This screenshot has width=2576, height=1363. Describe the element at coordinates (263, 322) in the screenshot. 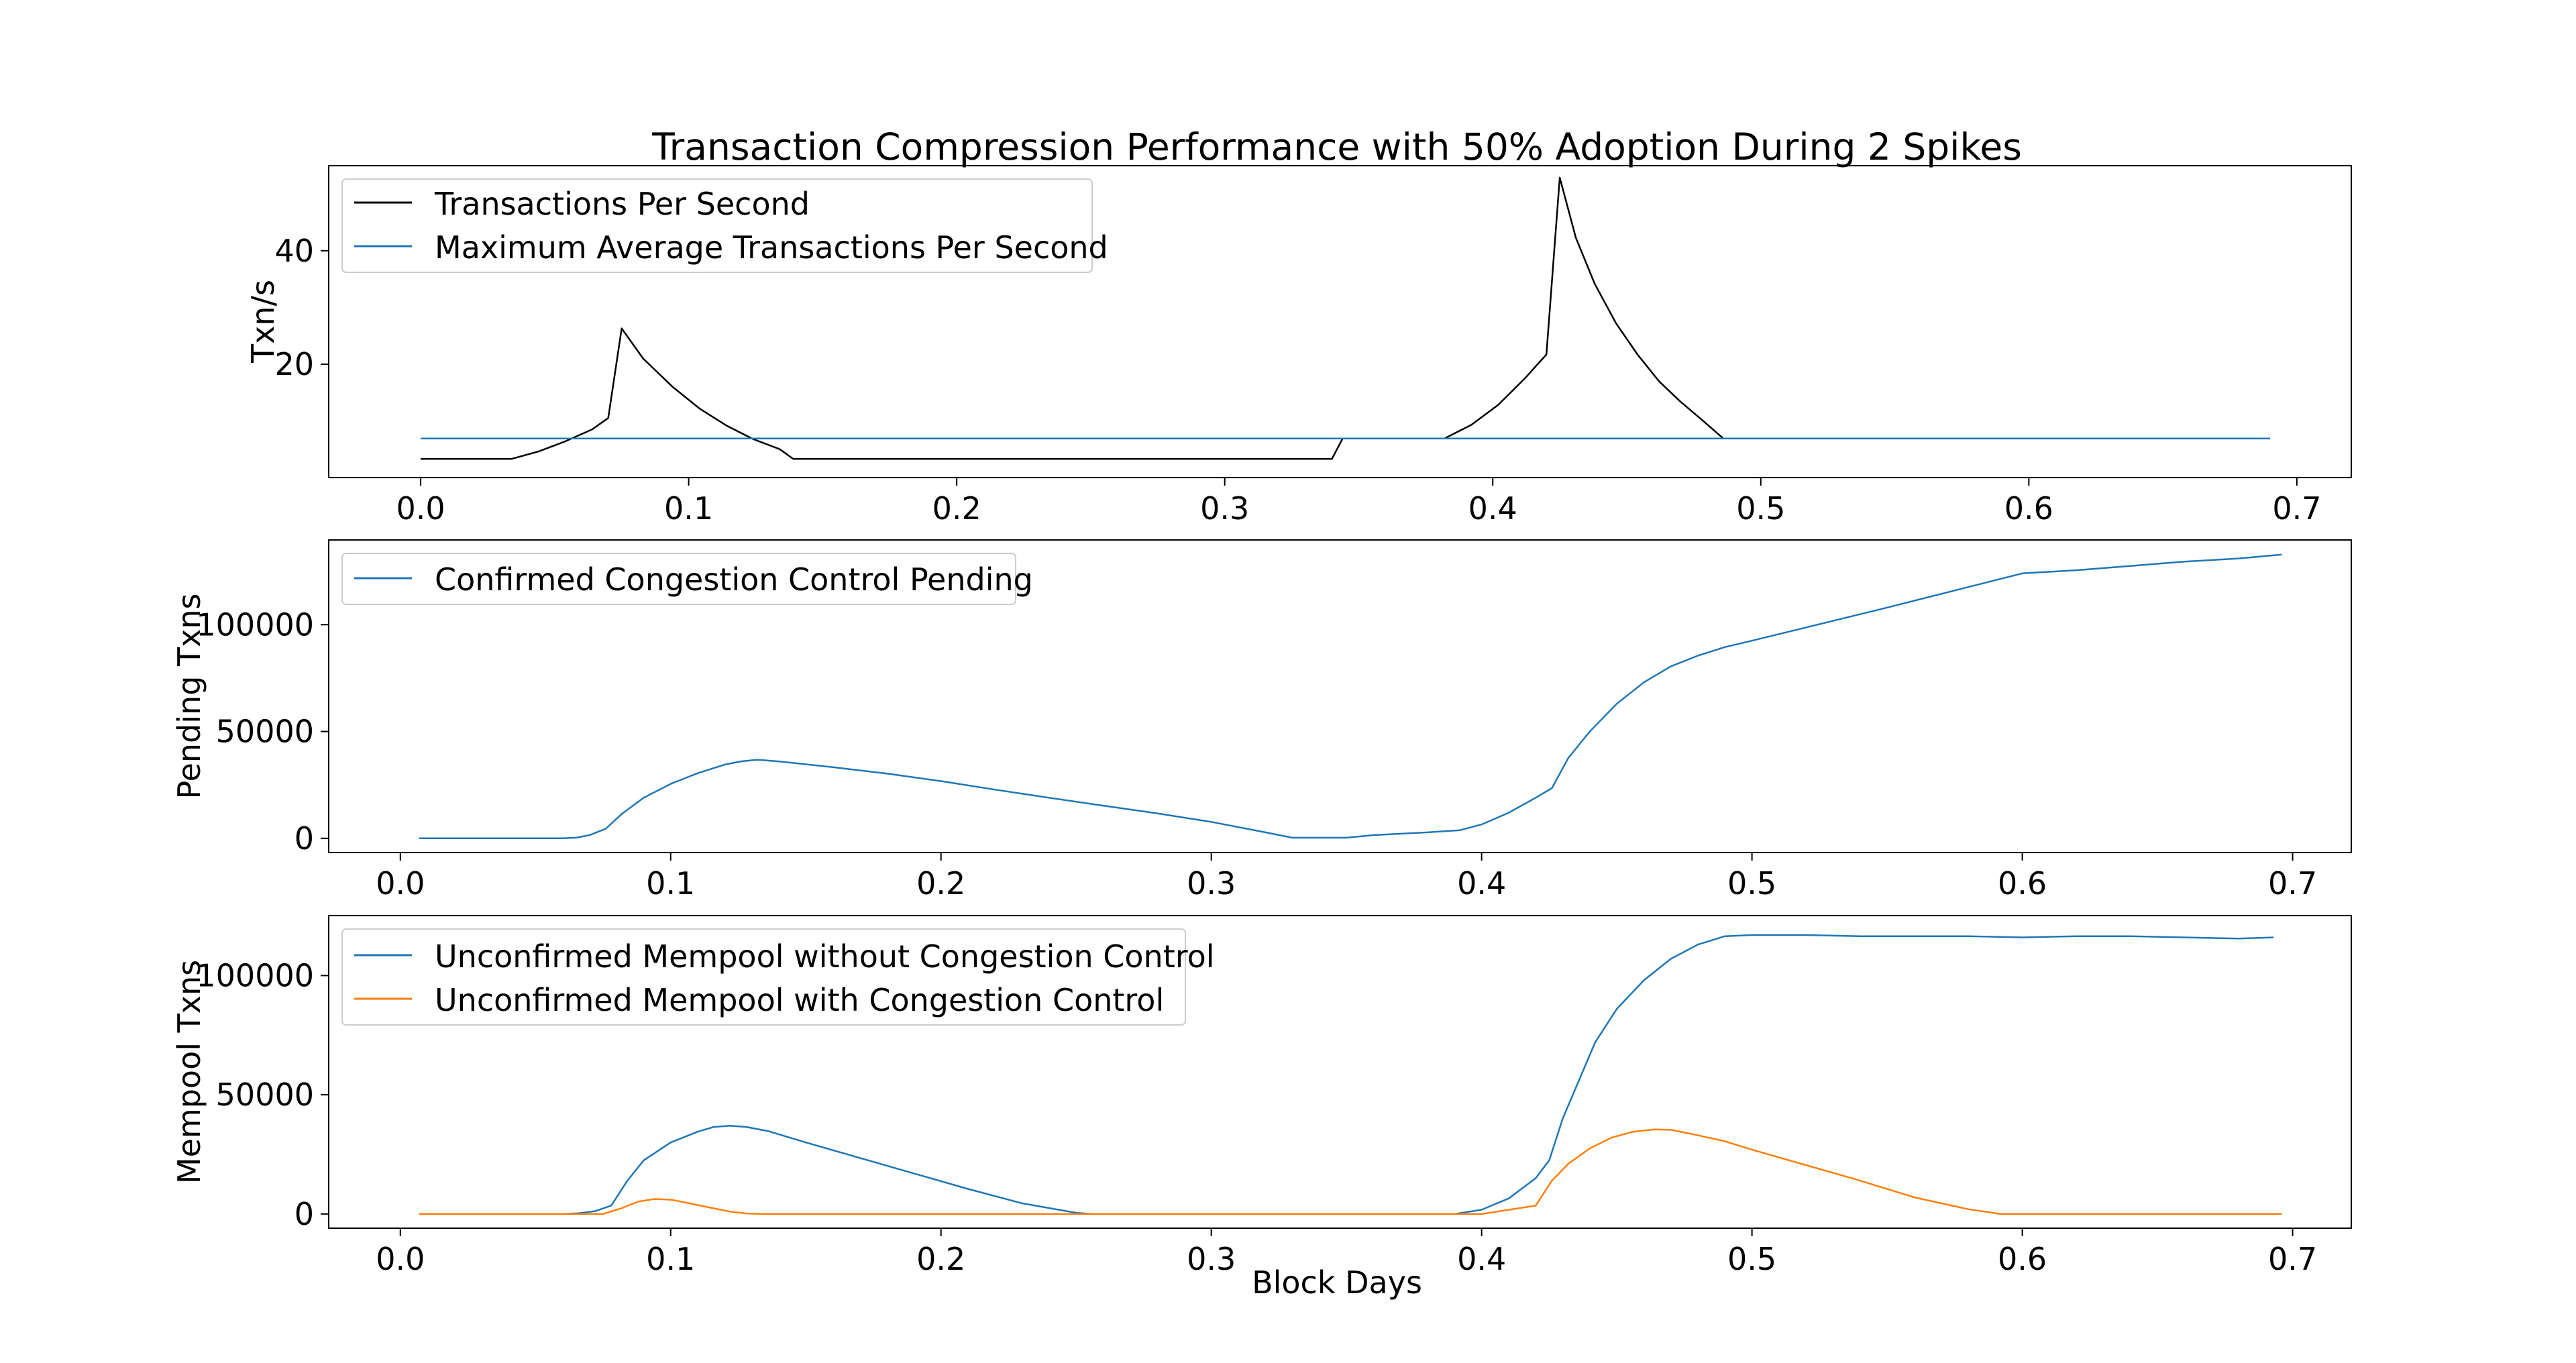

I see `y-axis-label: Txn/s` at that location.